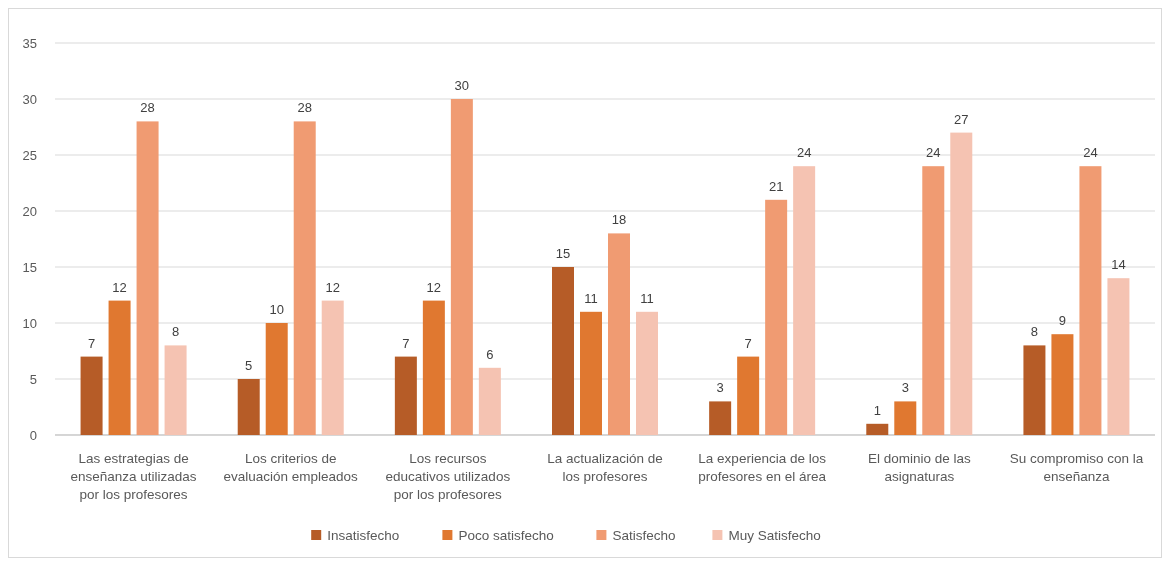 Image resolution: width=1170 pixels, height=566 pixels. What do you see at coordinates (249, 365) in the screenshot?
I see `data-label: 5` at bounding box center [249, 365].